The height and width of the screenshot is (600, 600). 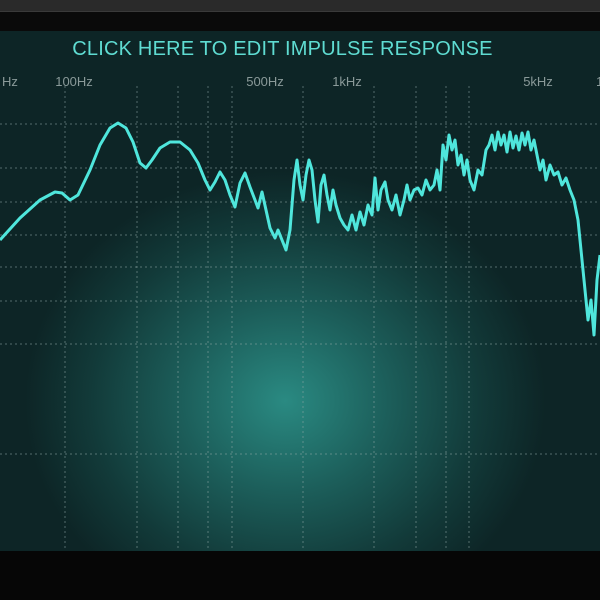 I want to click on freq-label-left-partial: Hz, so click(x=10, y=81).